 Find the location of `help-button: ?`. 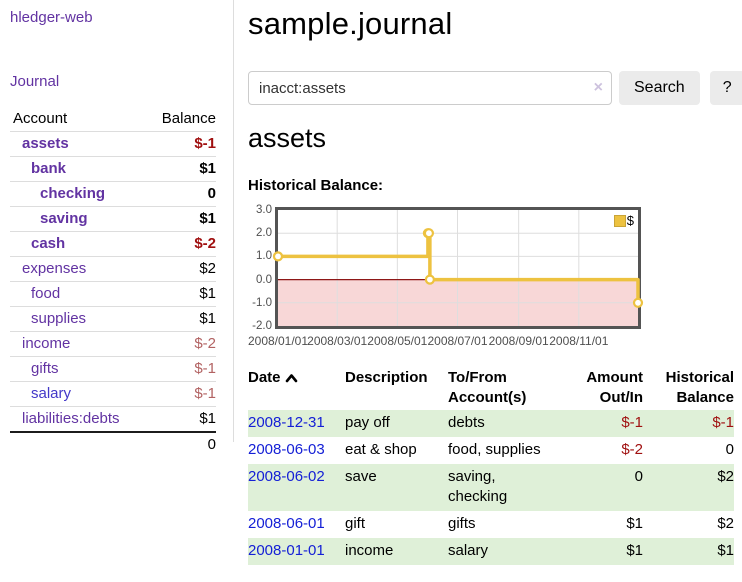

help-button: ? is located at coordinates (725, 88).